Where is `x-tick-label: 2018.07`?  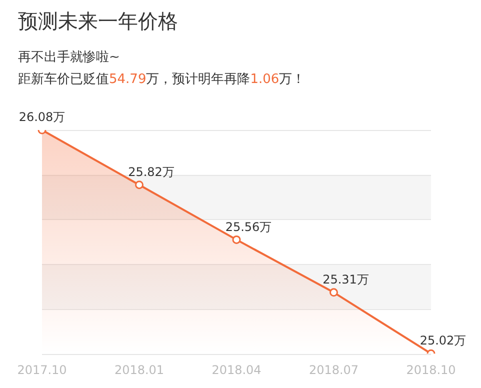 x-tick-label: 2018.07 is located at coordinates (333, 369).